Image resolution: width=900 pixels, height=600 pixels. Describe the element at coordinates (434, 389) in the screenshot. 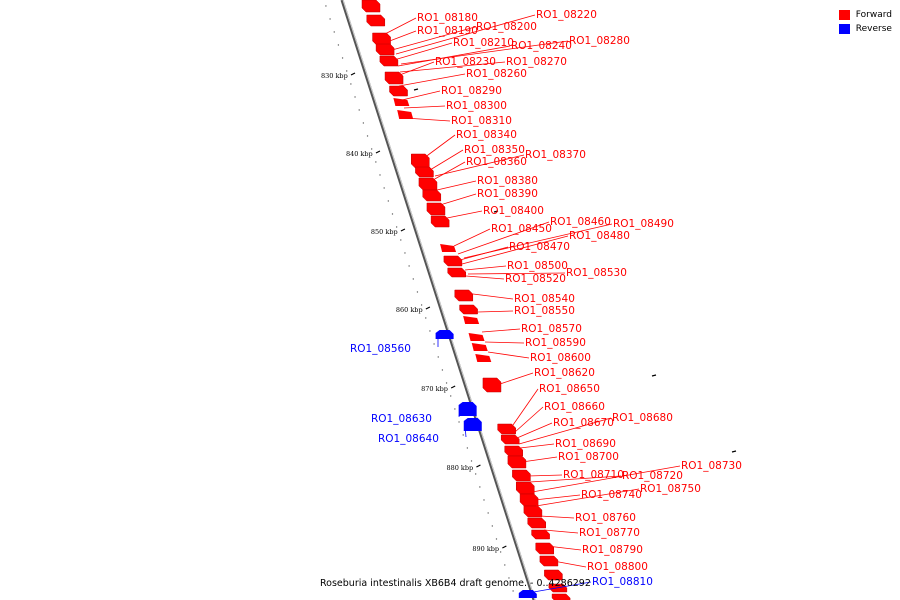

I see `tick-label: 870 kbp` at that location.